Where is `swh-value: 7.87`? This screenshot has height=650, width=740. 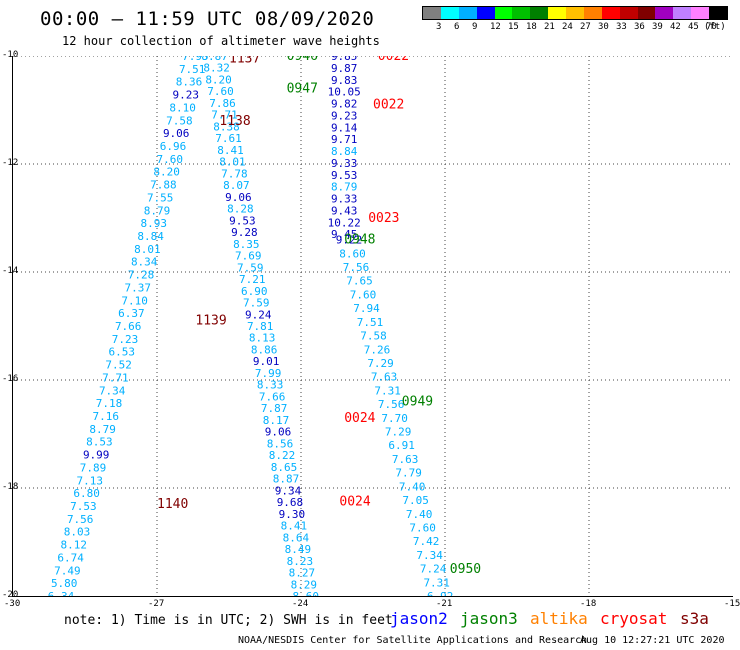
swh-value: 7.87 is located at coordinates (274, 408).